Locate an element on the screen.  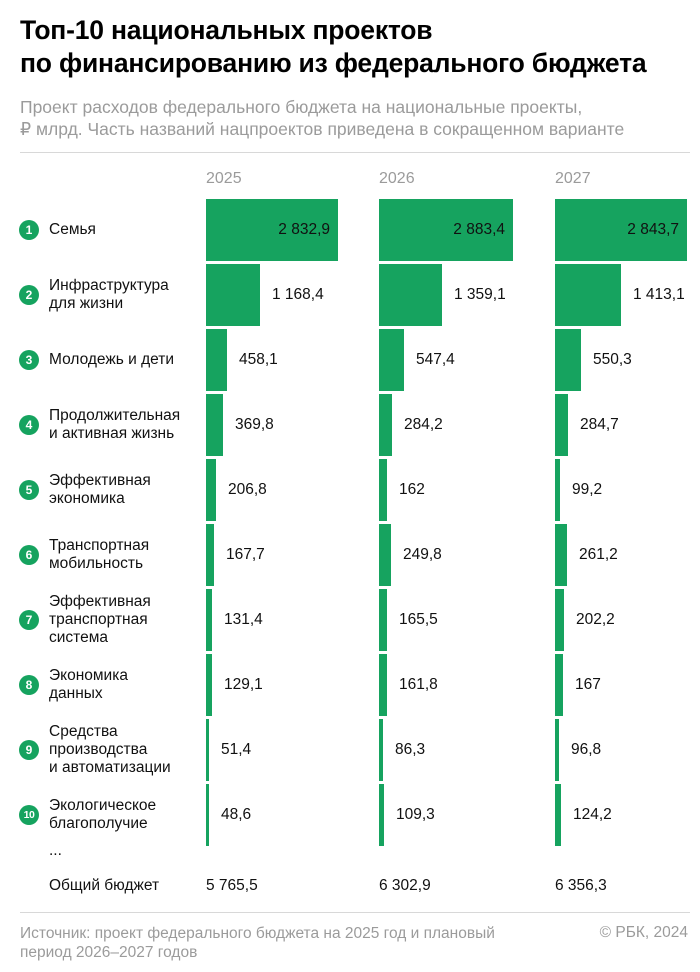
project-label-line: производства is located at coordinates (98, 749).